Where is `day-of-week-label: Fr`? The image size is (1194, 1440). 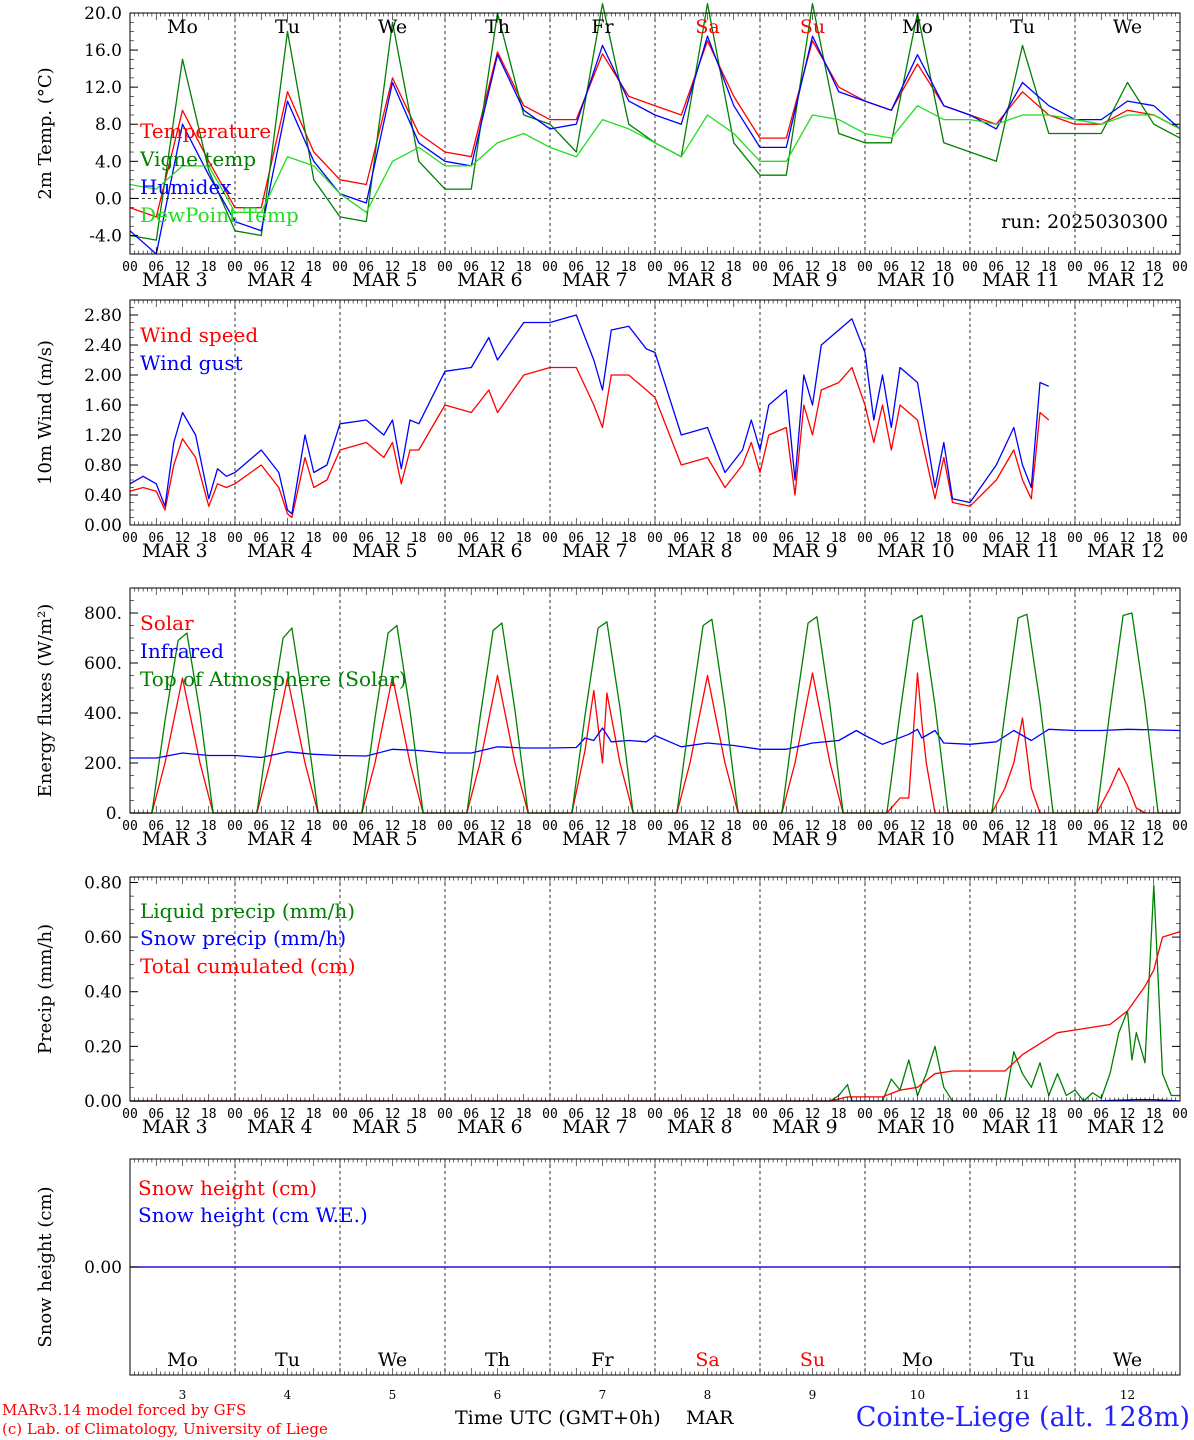 day-of-week-label: Fr is located at coordinates (602, 1360).